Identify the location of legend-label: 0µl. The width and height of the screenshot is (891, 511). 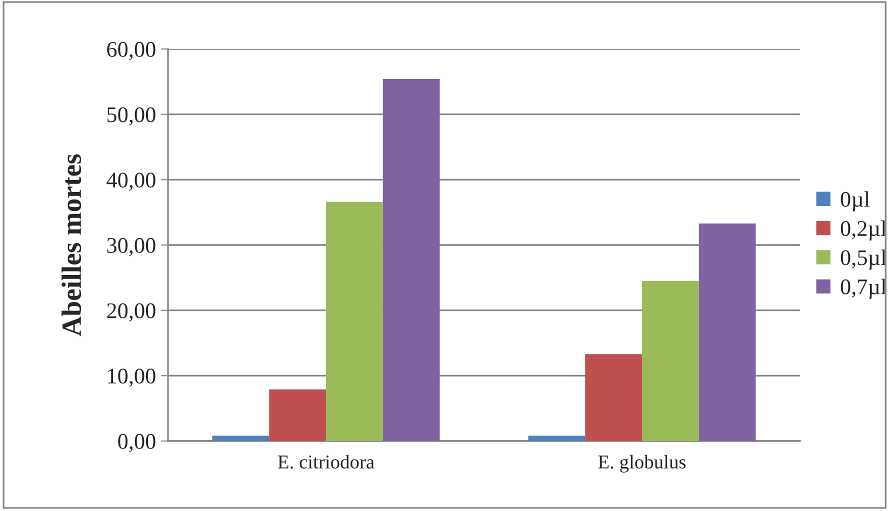
(855, 201).